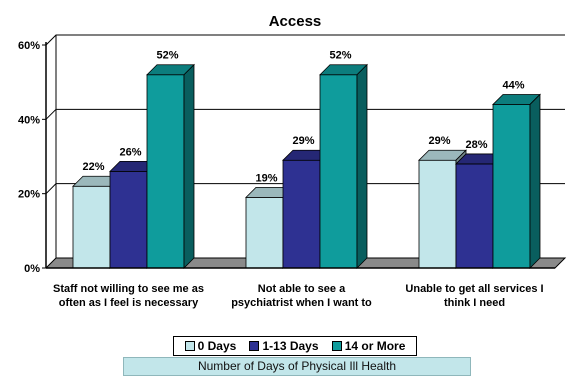  I want to click on legend-swatch-1-13-days, so click(254, 346).